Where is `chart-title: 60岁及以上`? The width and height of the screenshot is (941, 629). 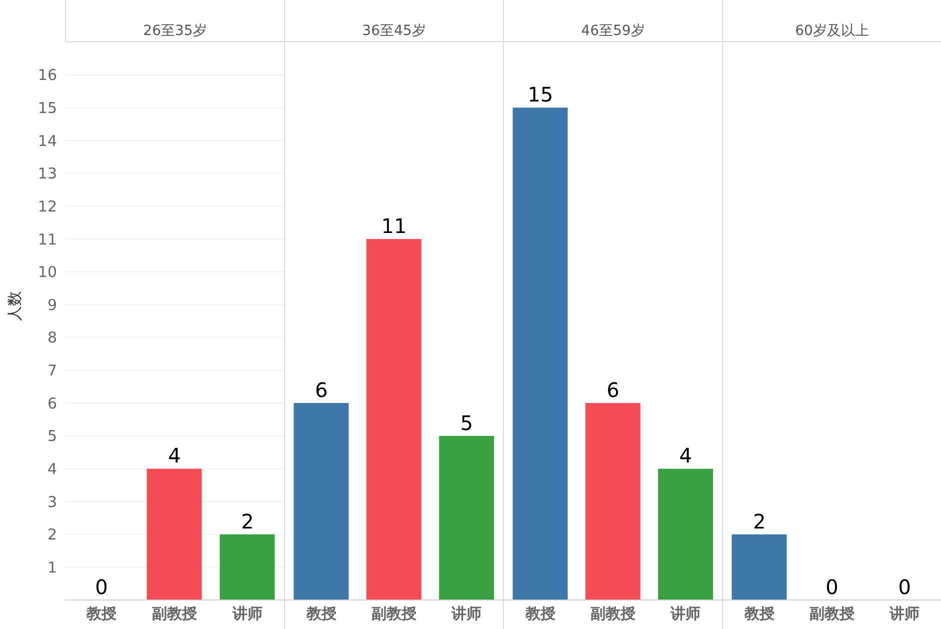 chart-title: 60岁及以上 is located at coordinates (832, 21).